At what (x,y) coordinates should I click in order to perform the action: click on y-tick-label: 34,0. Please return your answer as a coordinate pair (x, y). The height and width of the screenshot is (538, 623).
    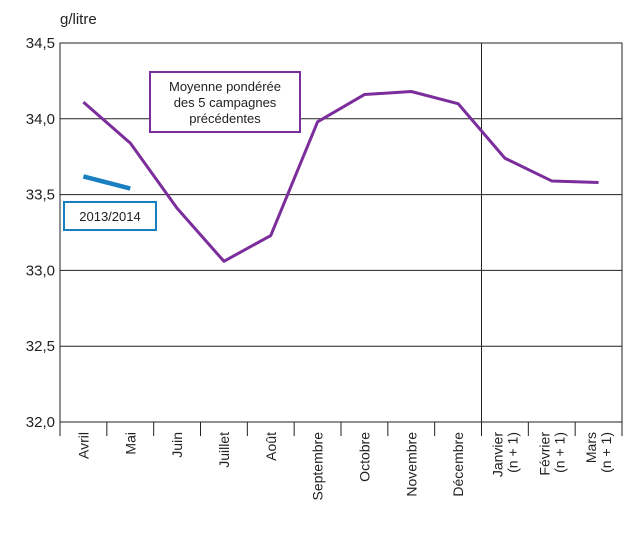
    Looking at the image, I should click on (40, 119).